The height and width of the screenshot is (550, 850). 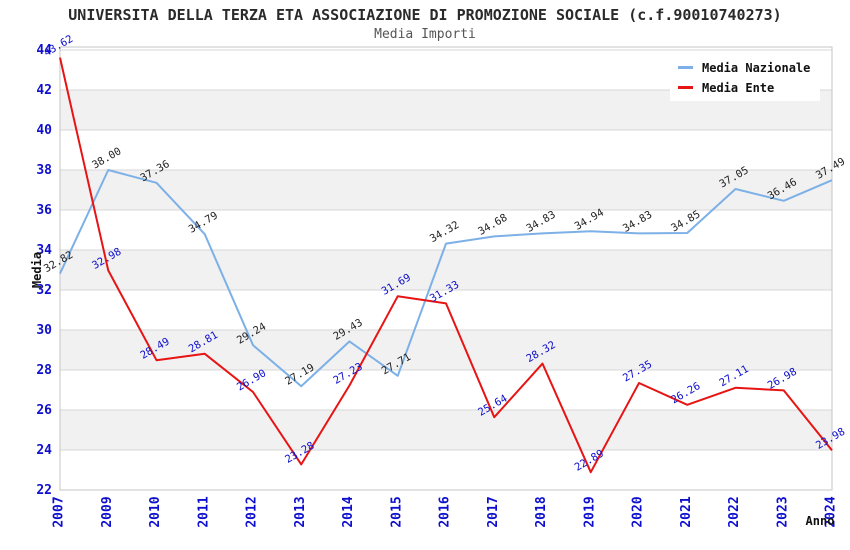 What do you see at coordinates (348, 511) in the screenshot?
I see `x-tick-label: 2014` at bounding box center [348, 511].